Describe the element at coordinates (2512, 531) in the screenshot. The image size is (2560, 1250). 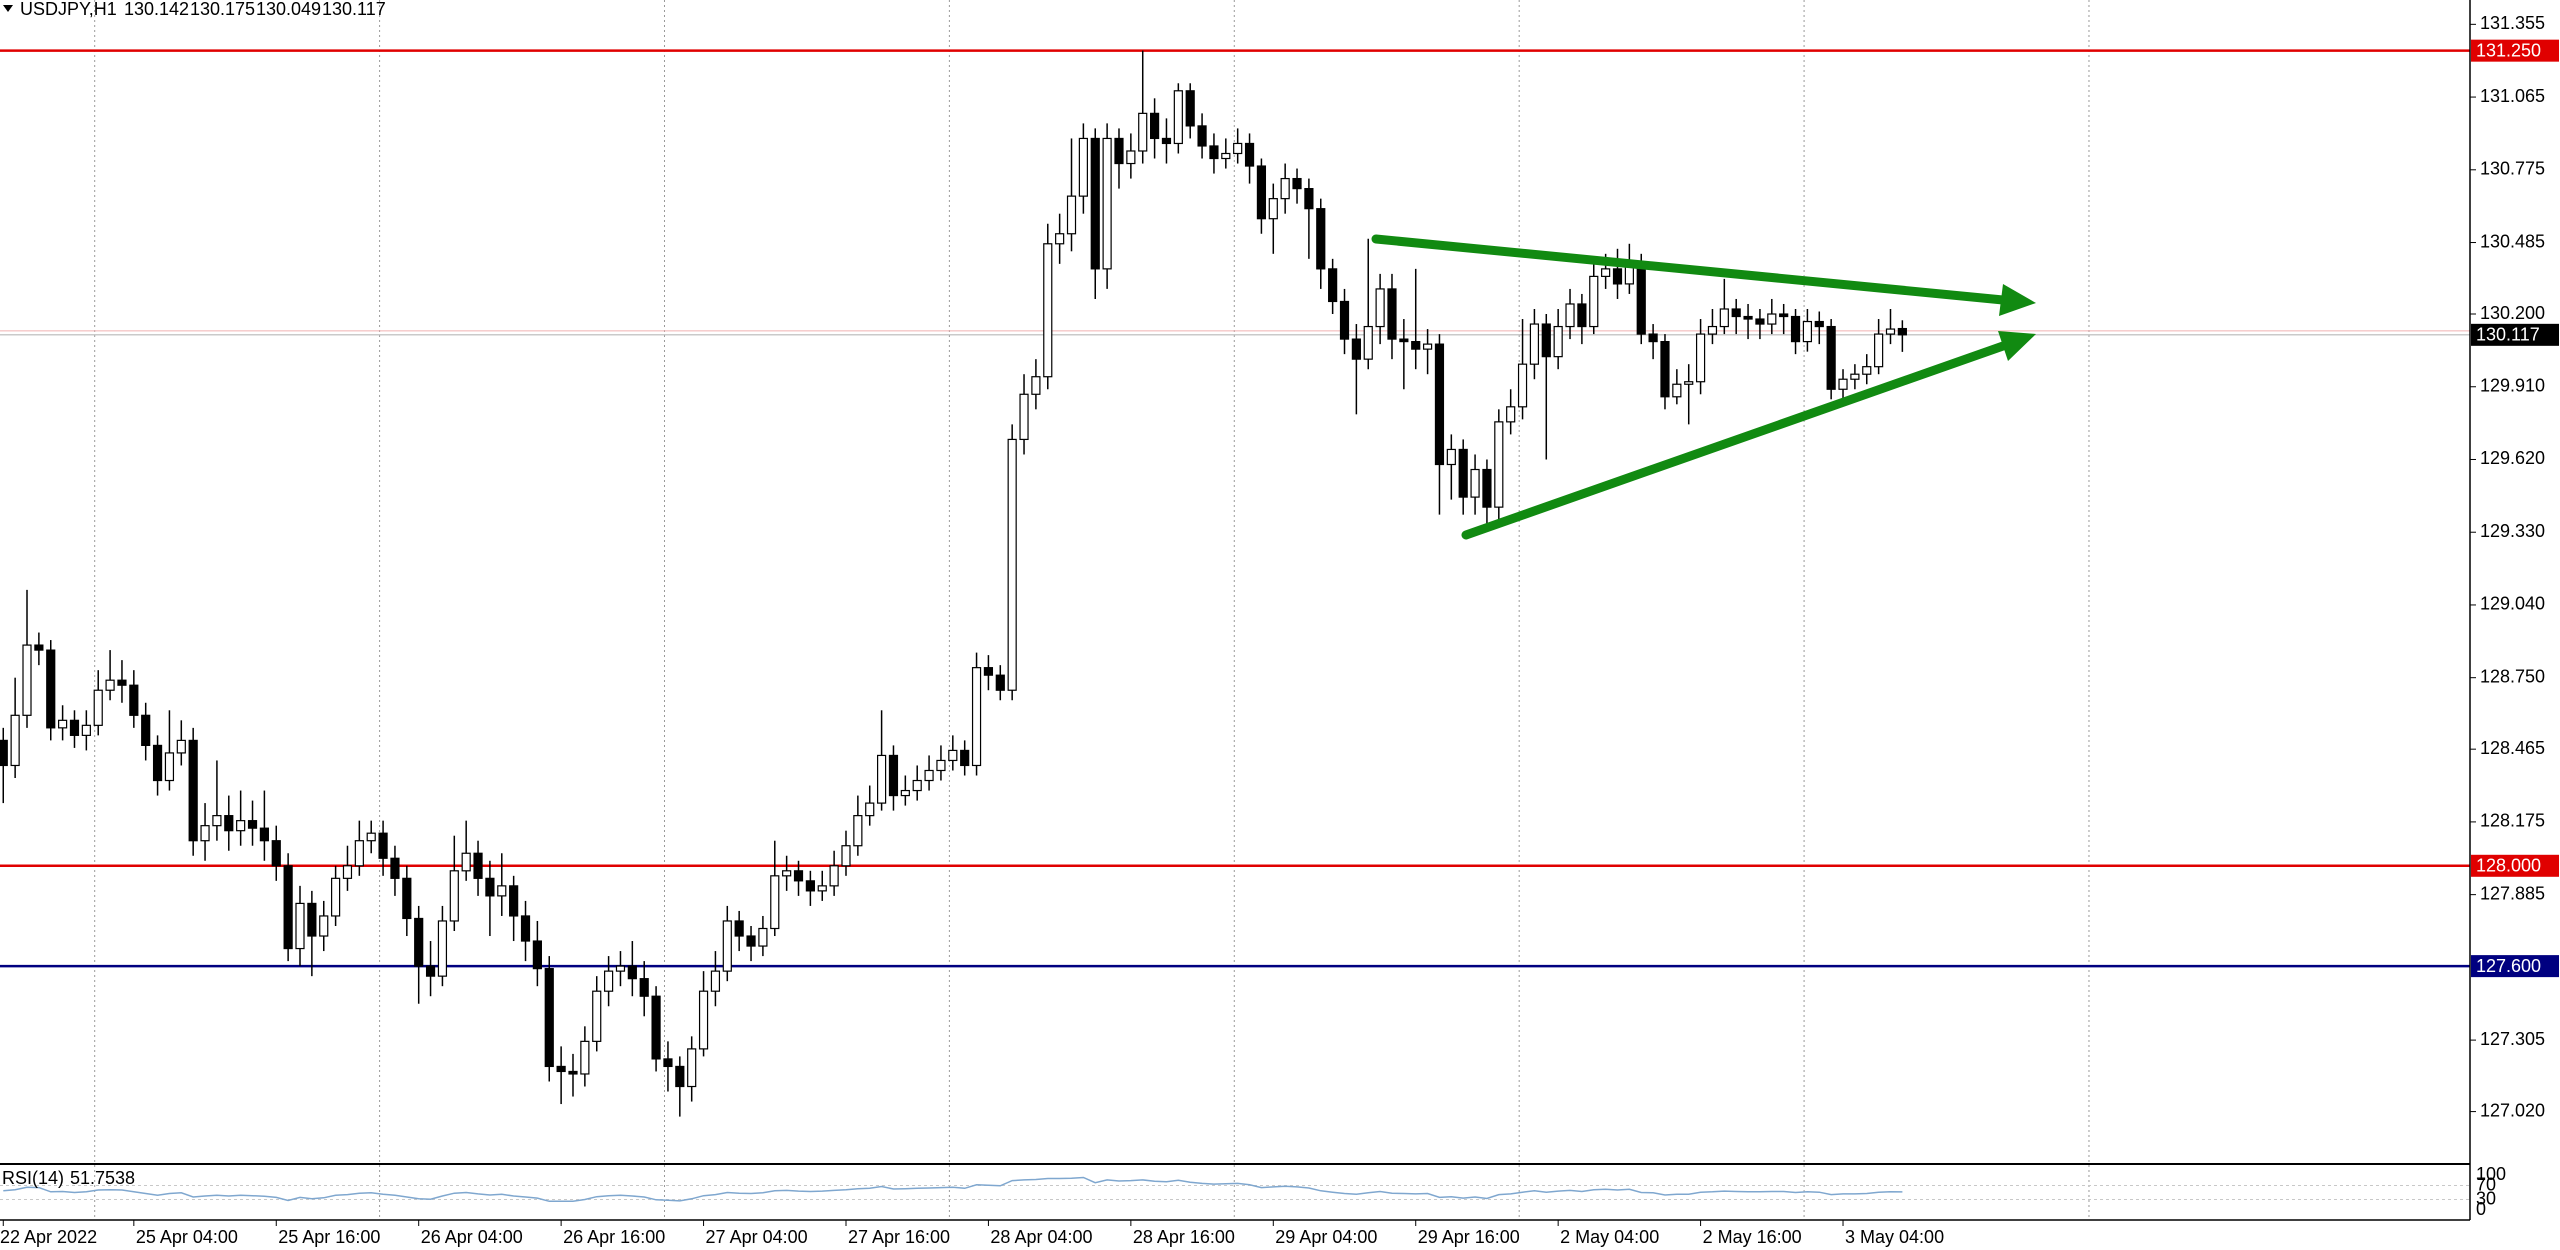
I see `y-tick-label: 129.330` at that location.